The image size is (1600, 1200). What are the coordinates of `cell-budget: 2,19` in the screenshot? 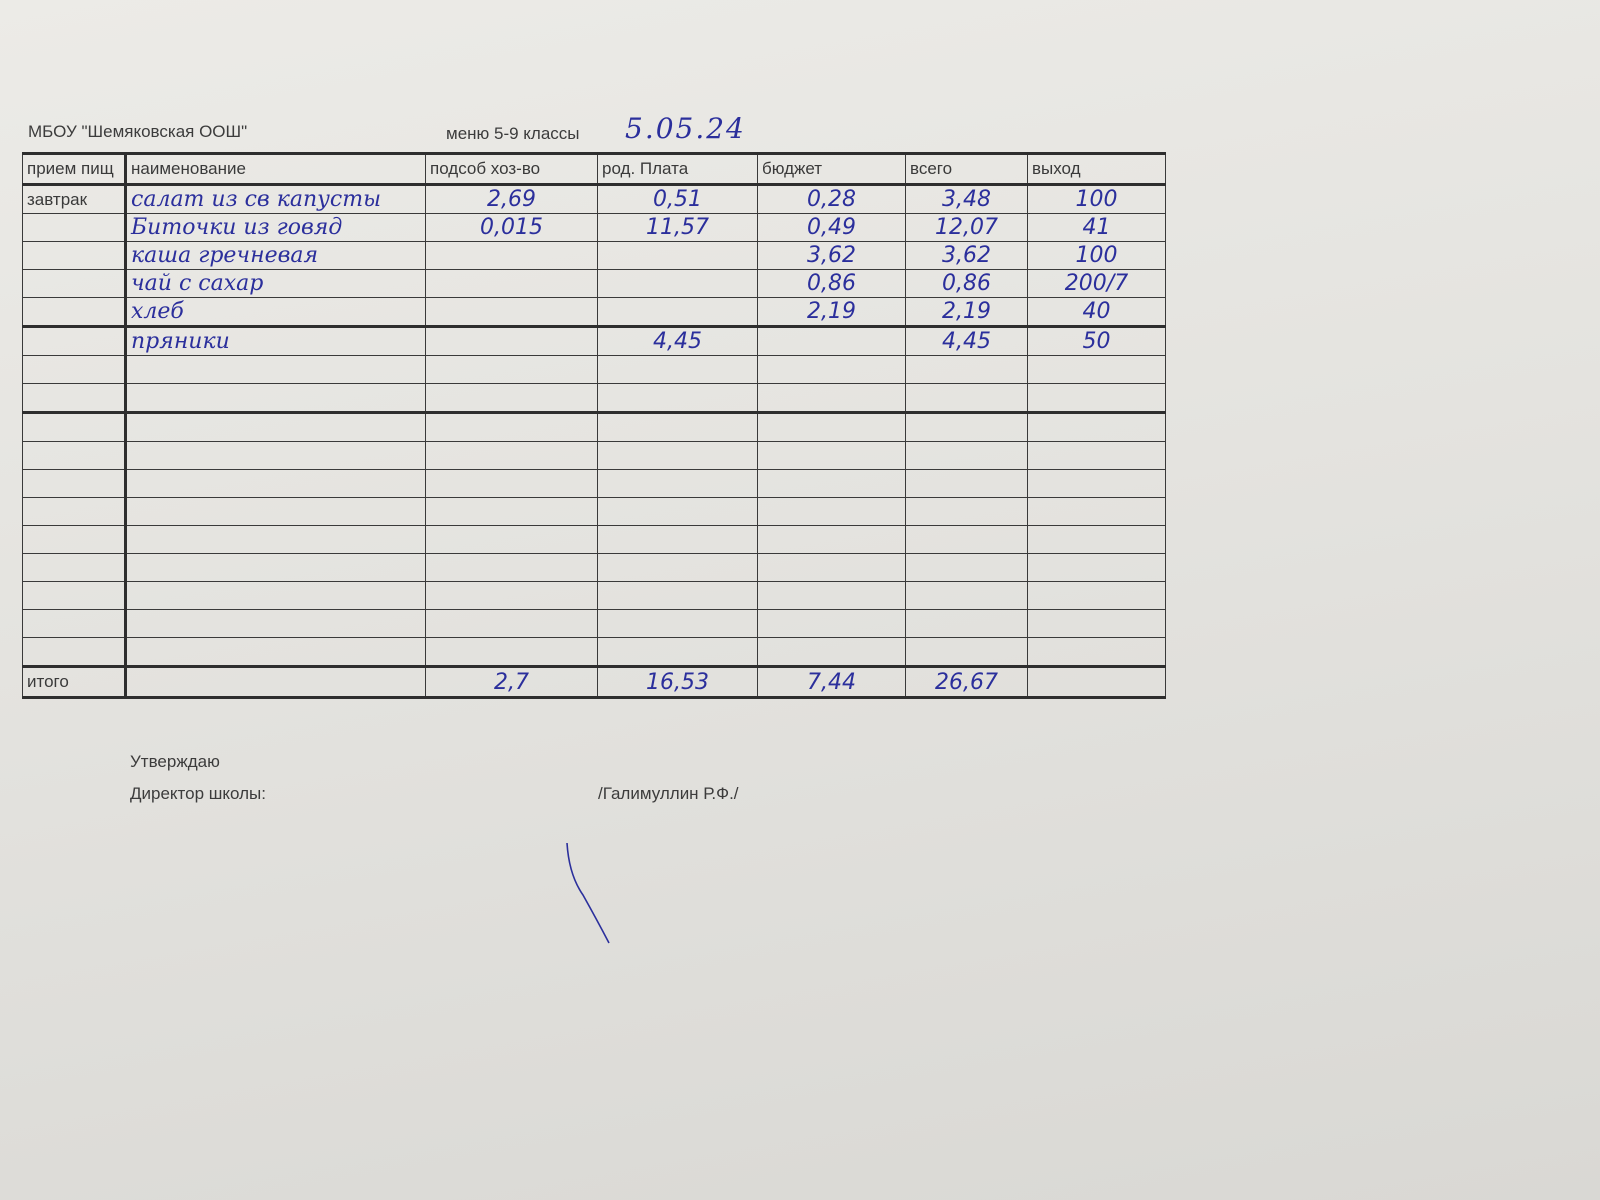 It's located at (831, 312).